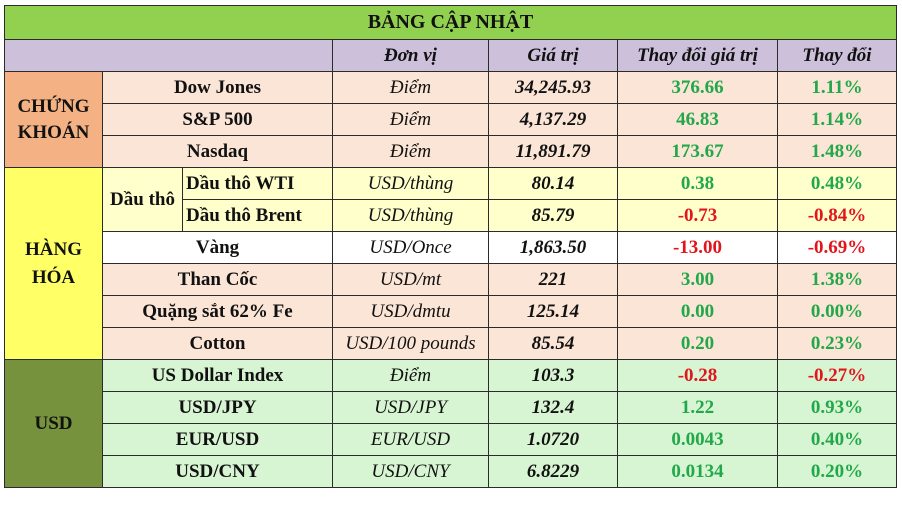 This screenshot has height=508, width=902. I want to click on table-row: Vàng USD/Once 1,863.50 -13.00 -0.69%, so click(451, 247).